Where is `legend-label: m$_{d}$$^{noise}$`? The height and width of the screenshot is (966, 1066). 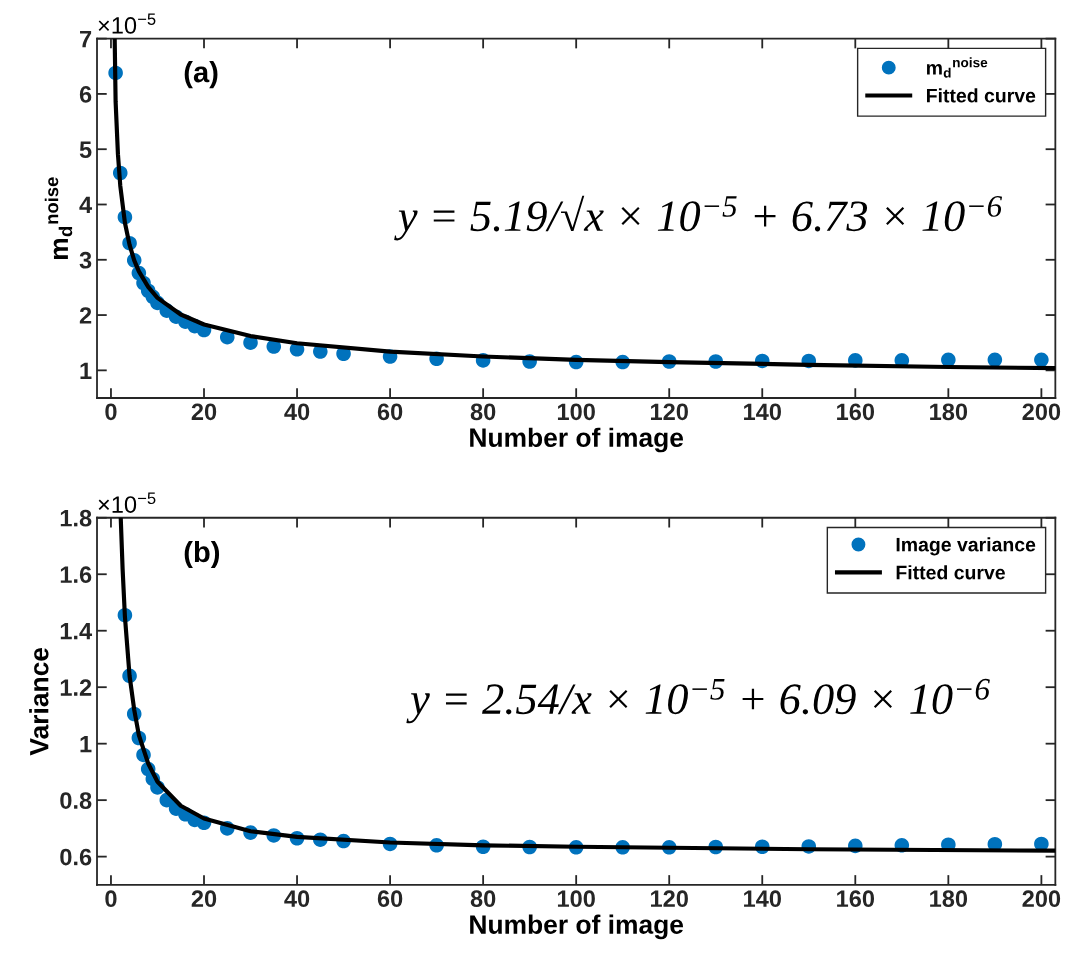
legend-label: m$_{d}$$^{noise}$ is located at coordinates (957, 67).